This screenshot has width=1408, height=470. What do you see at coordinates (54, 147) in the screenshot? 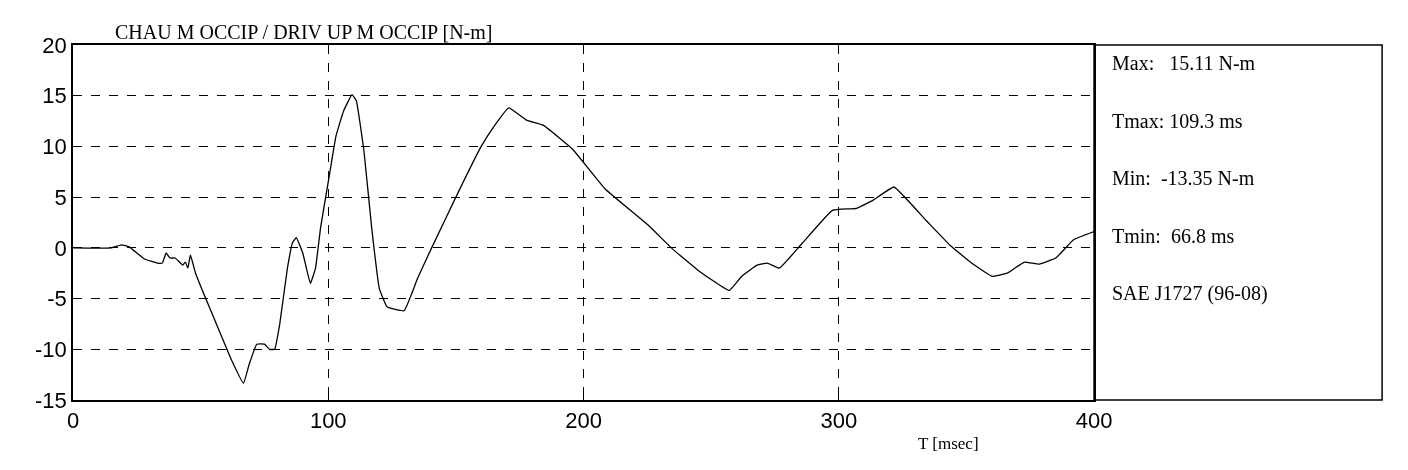
I see `y-tick-label: 10` at bounding box center [54, 147].